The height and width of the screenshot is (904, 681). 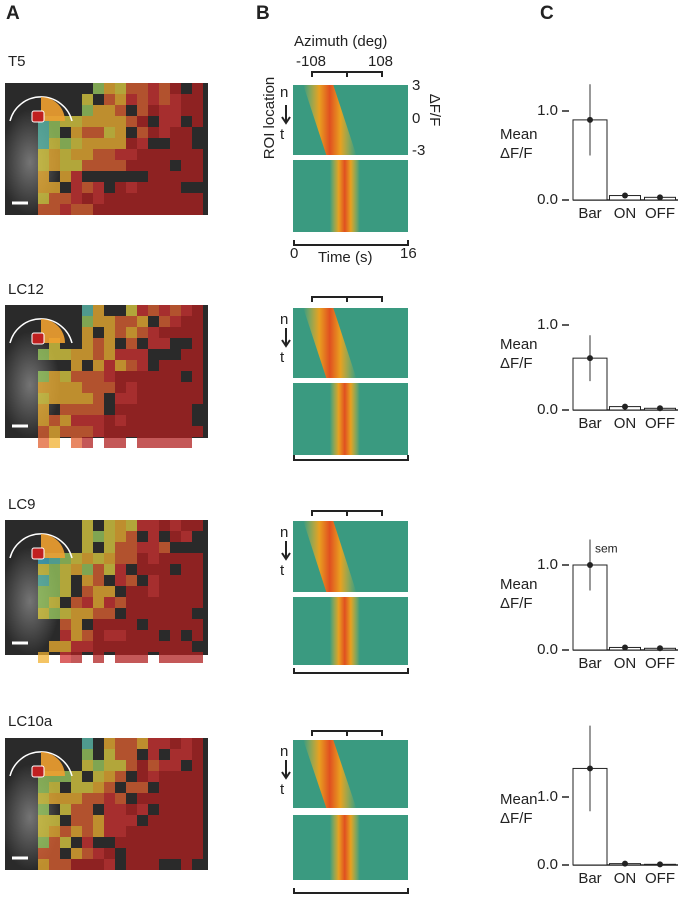 I want to click on arrow, so click(x=286, y=770).